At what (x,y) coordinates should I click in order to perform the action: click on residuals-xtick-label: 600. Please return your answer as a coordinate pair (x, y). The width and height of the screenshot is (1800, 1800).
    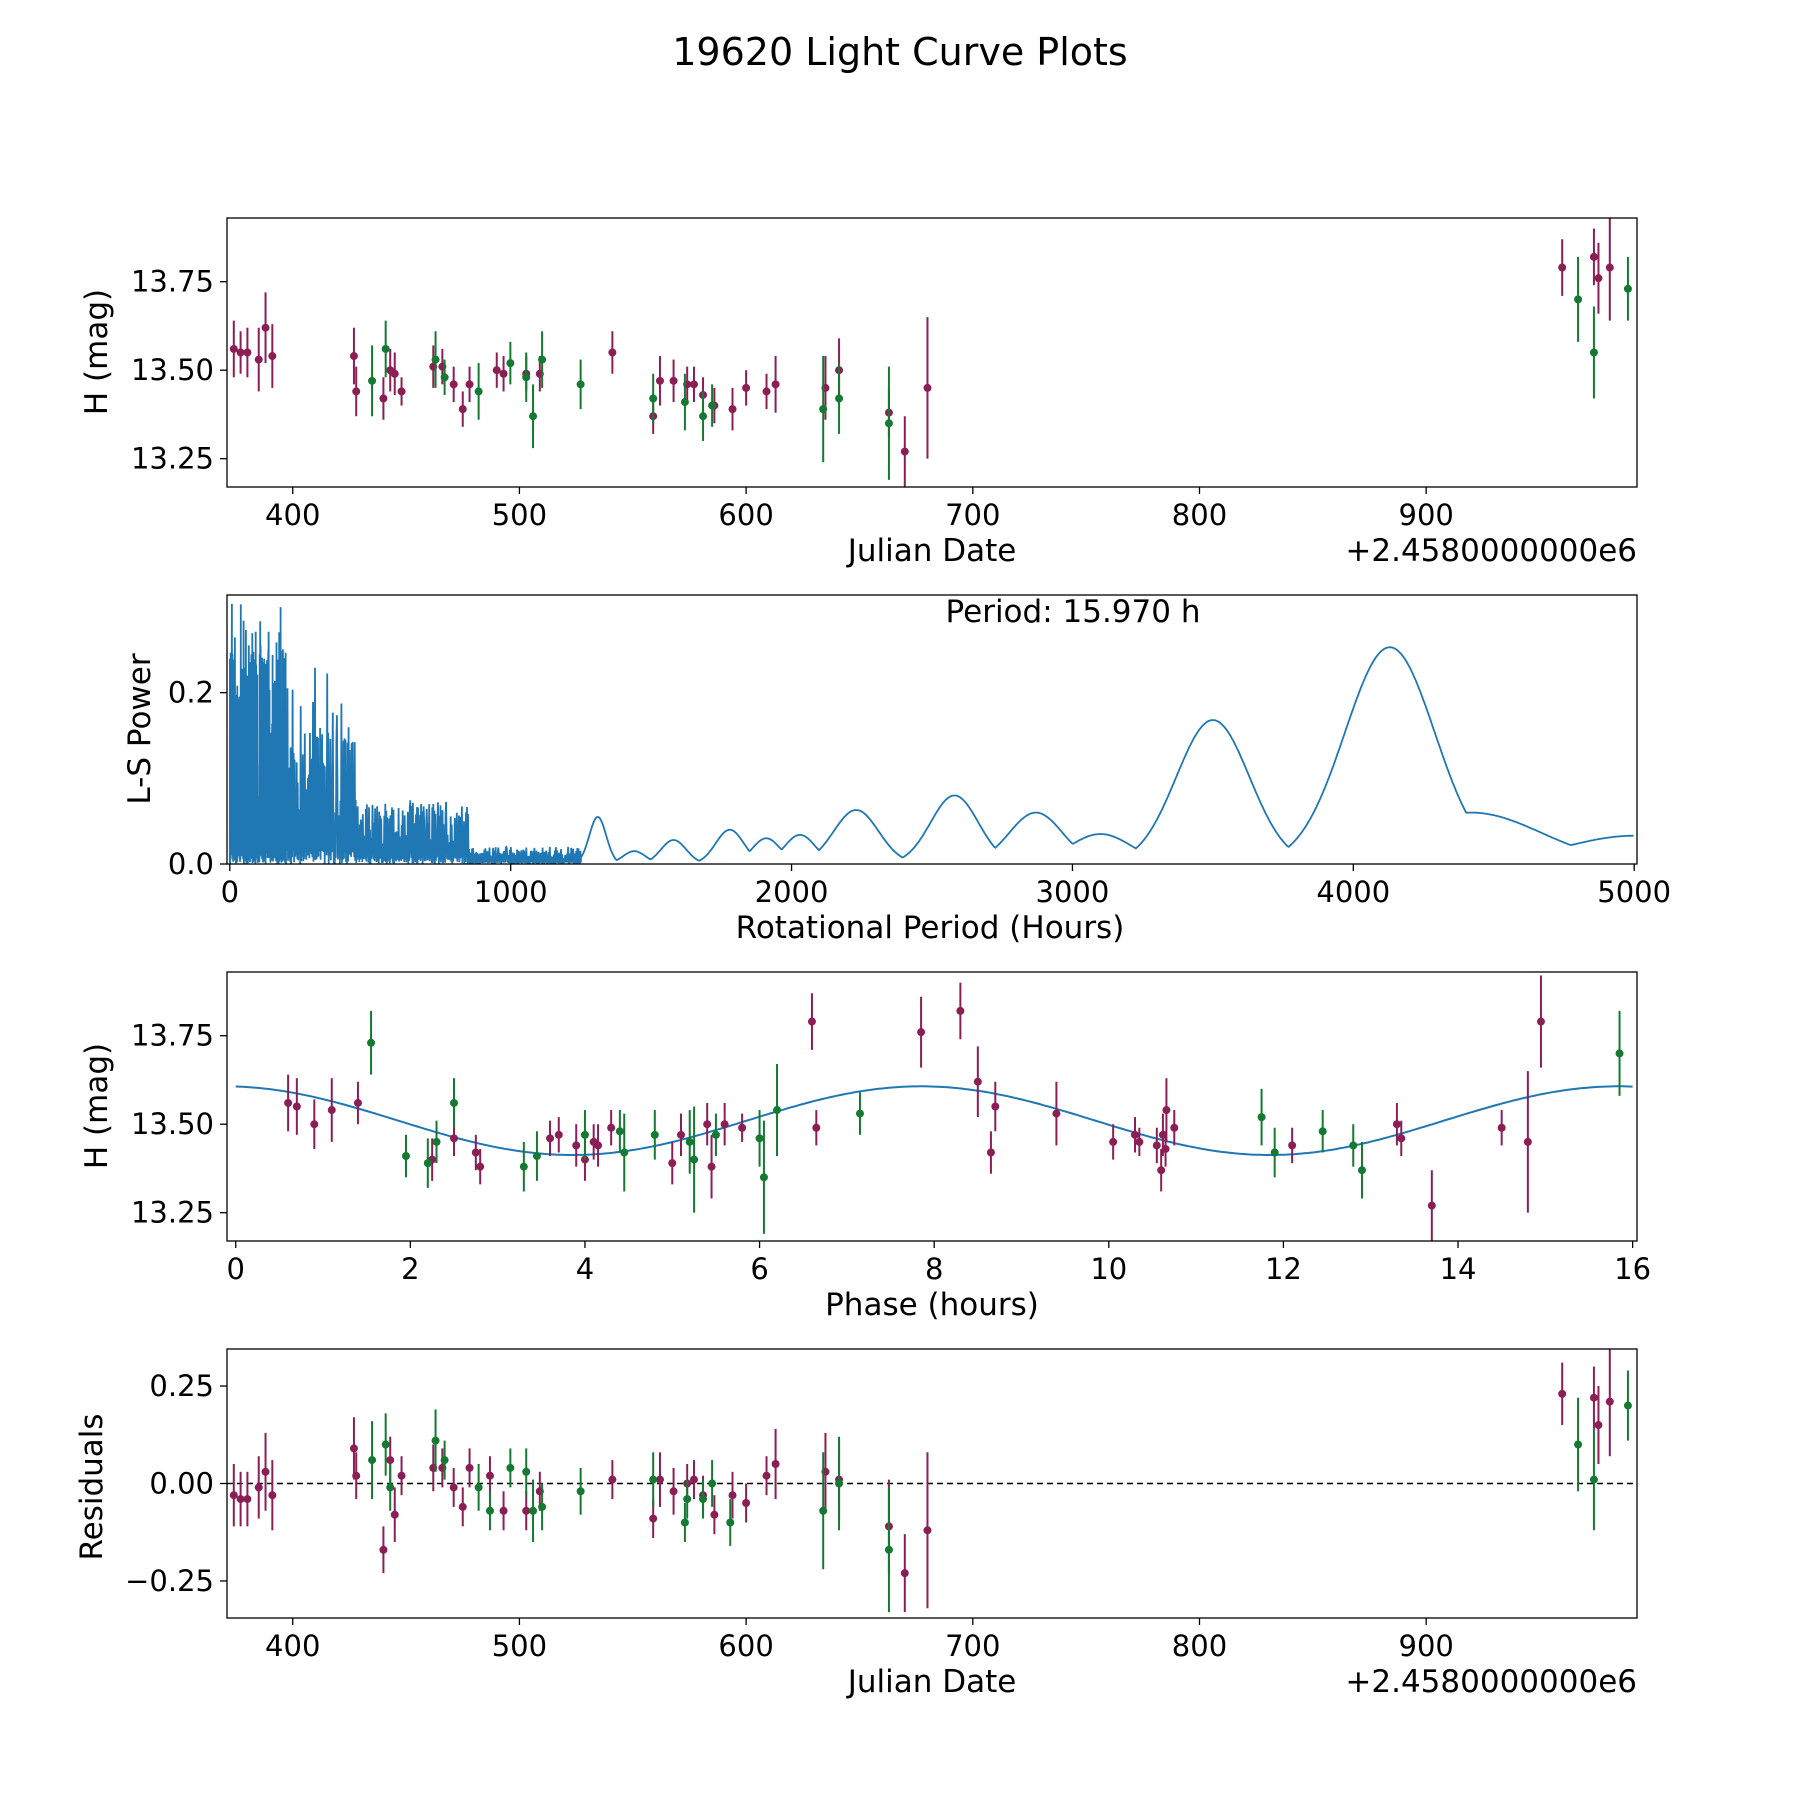
    Looking at the image, I should click on (745, 1646).